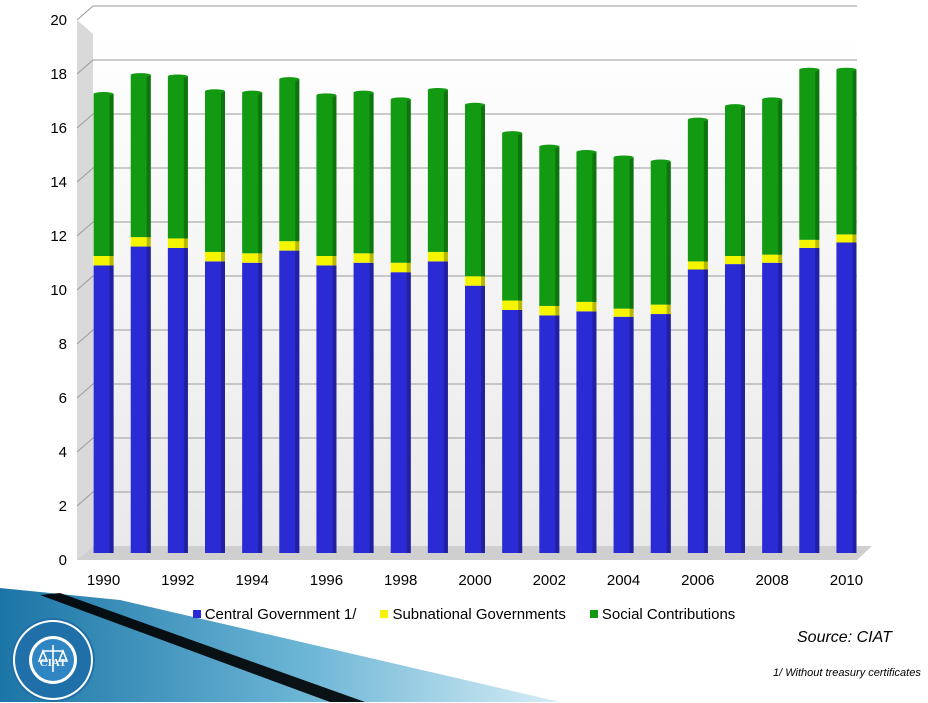 The height and width of the screenshot is (703, 928). Describe the element at coordinates (586, 152) in the screenshot. I see `bar-cap-2003` at that location.